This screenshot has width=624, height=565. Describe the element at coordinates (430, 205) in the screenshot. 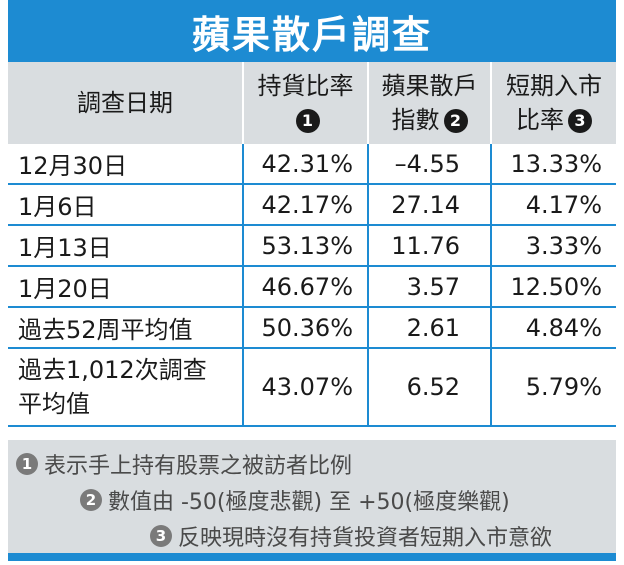

I see `row-retail-index: 27.14` at that location.